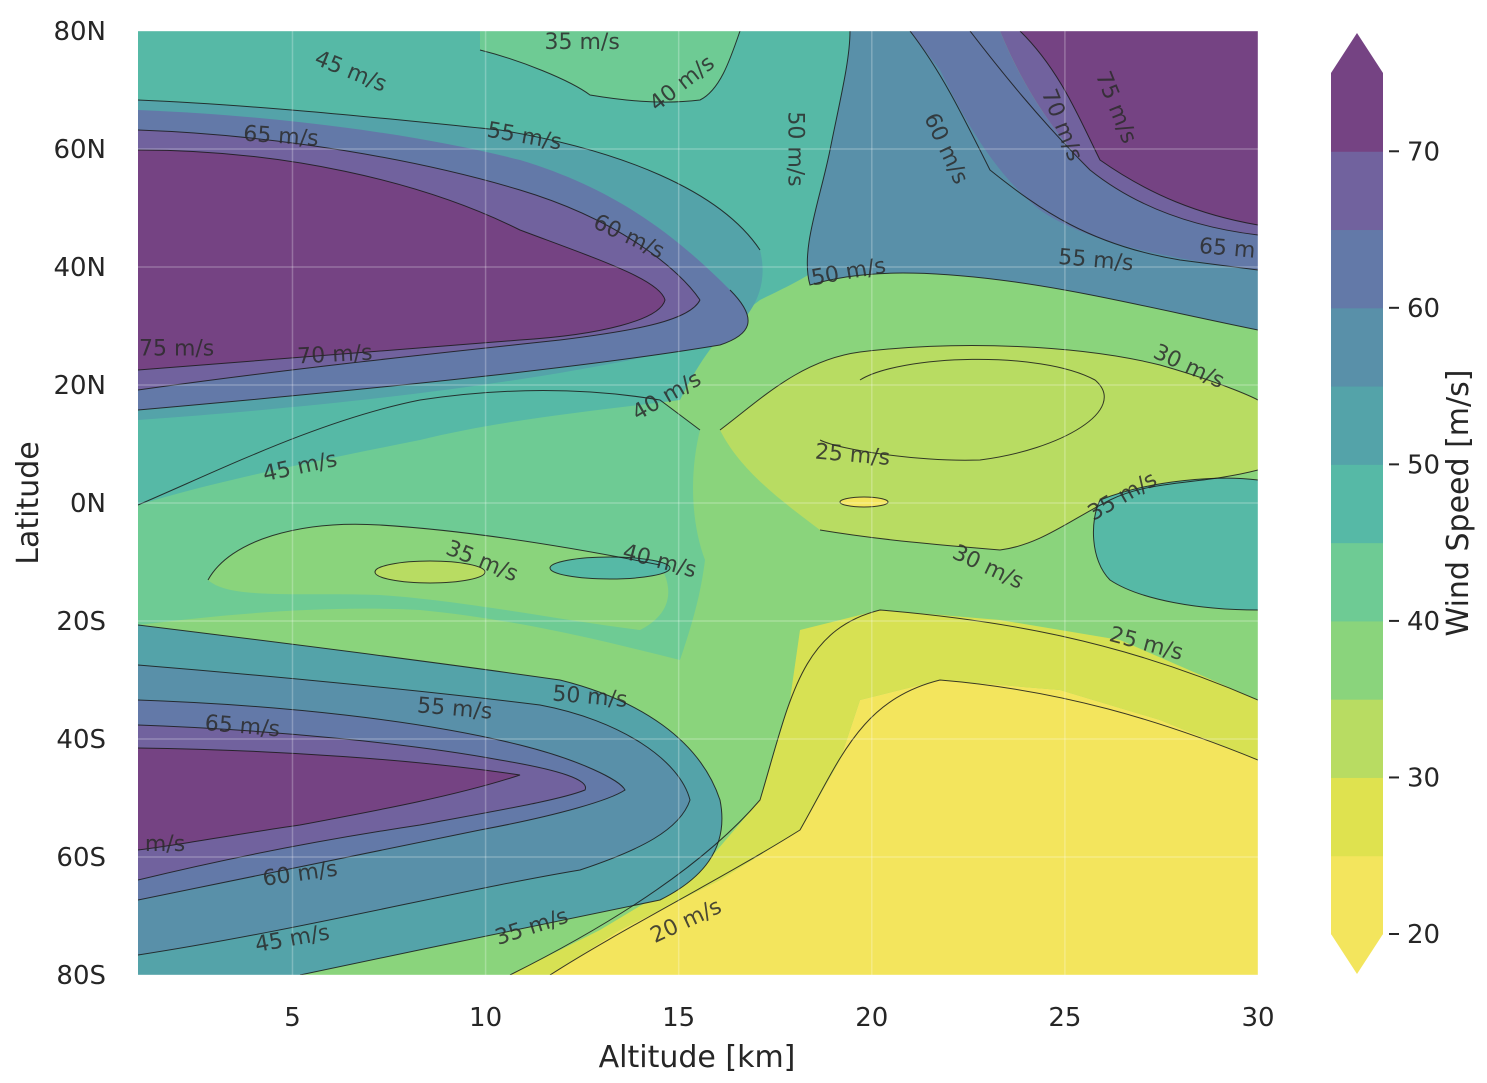 The height and width of the screenshot is (1083, 1487). What do you see at coordinates (81, 740) in the screenshot?
I see `y-tick-label: 40S` at bounding box center [81, 740].